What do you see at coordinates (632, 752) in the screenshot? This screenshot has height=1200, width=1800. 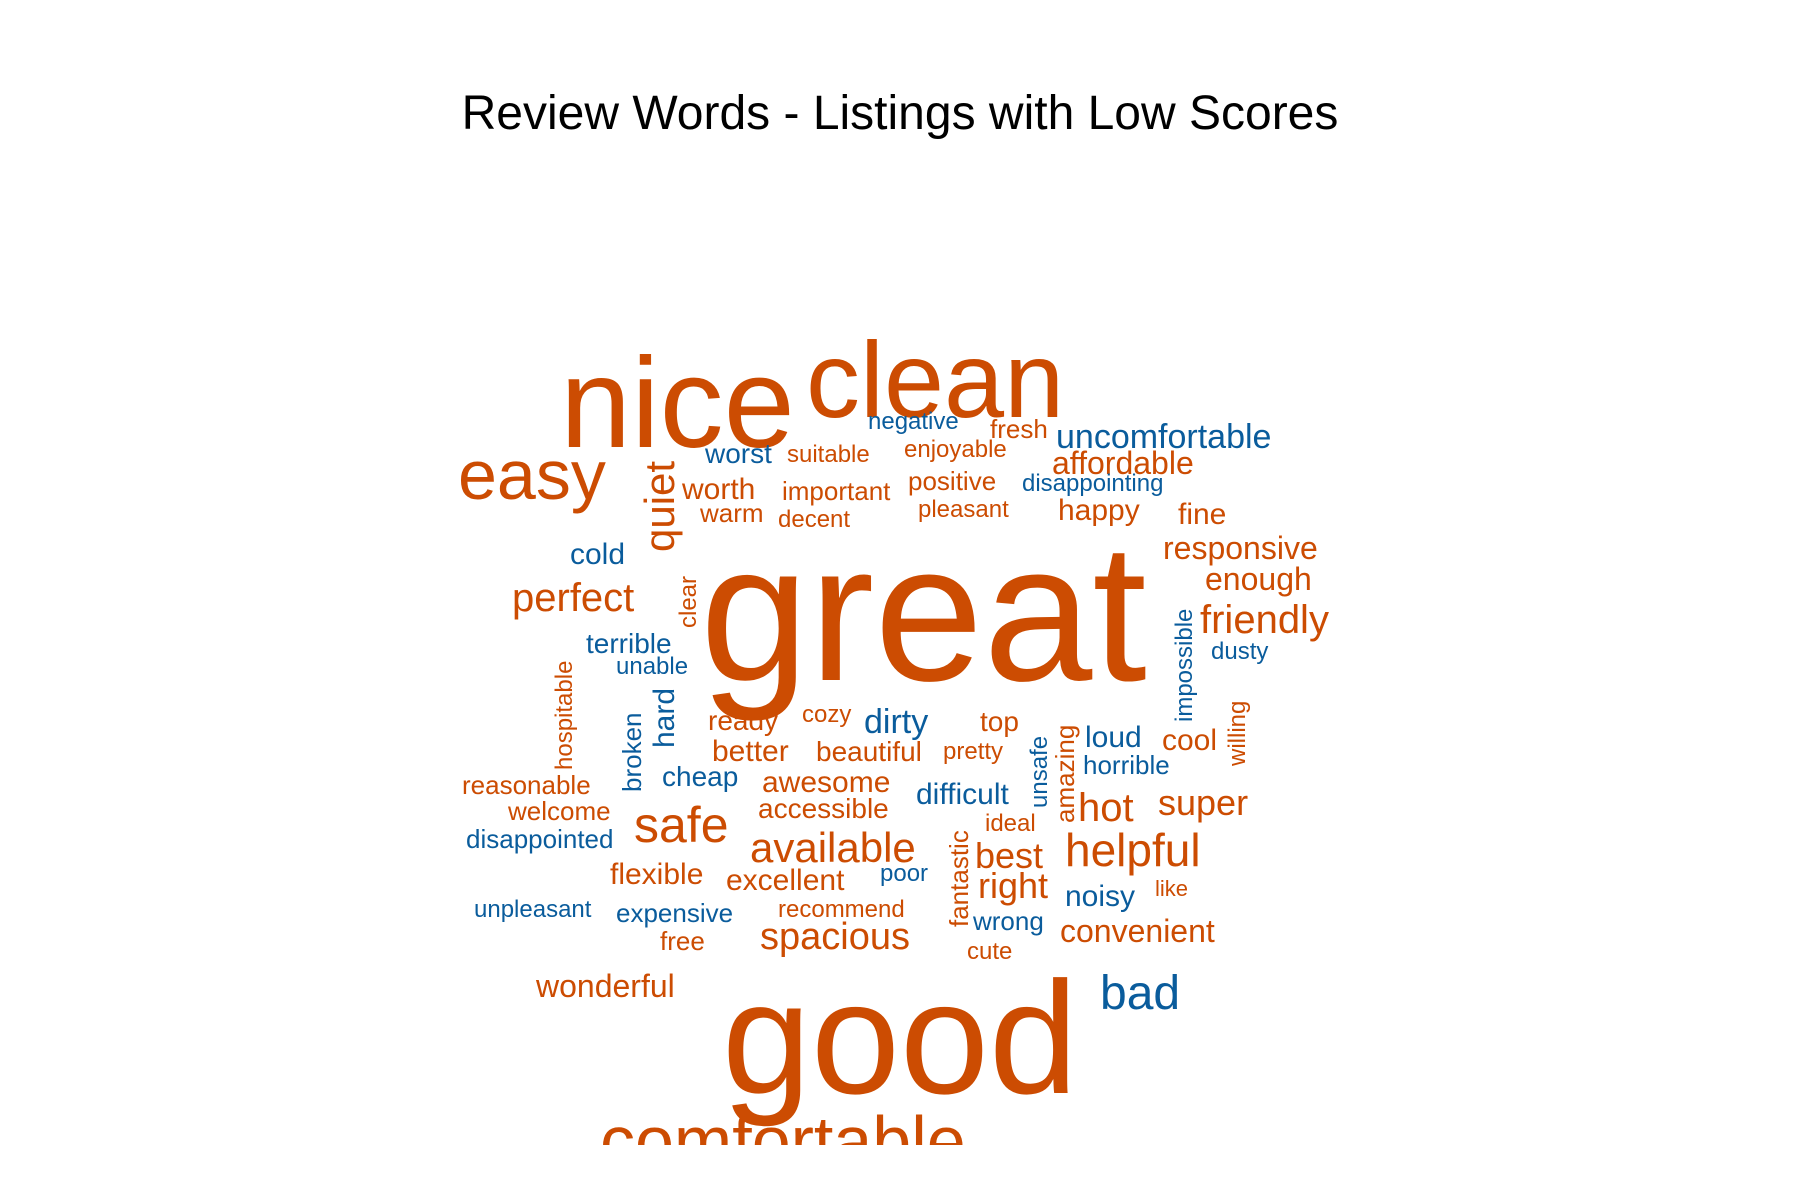 I see `word-broken: broken` at bounding box center [632, 752].